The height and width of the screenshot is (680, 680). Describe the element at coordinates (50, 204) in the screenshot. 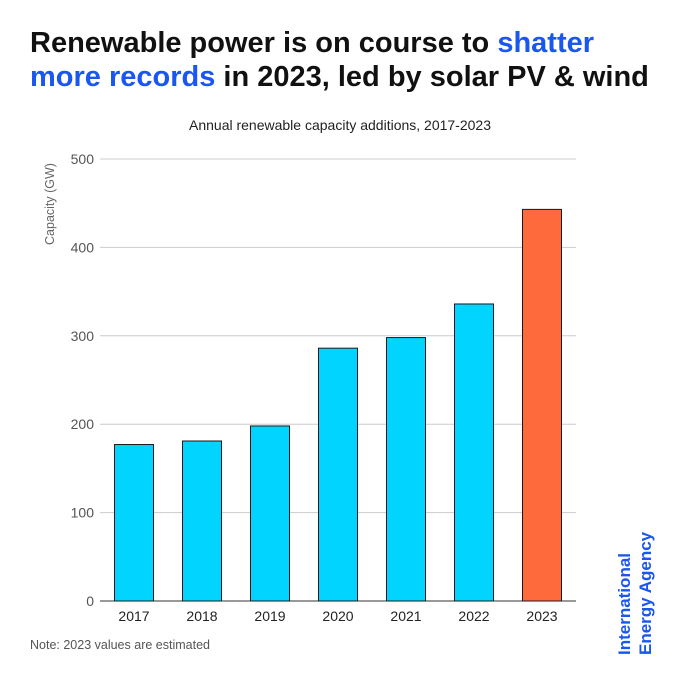

I see `y-axis-label: Capacity (GW)` at that location.